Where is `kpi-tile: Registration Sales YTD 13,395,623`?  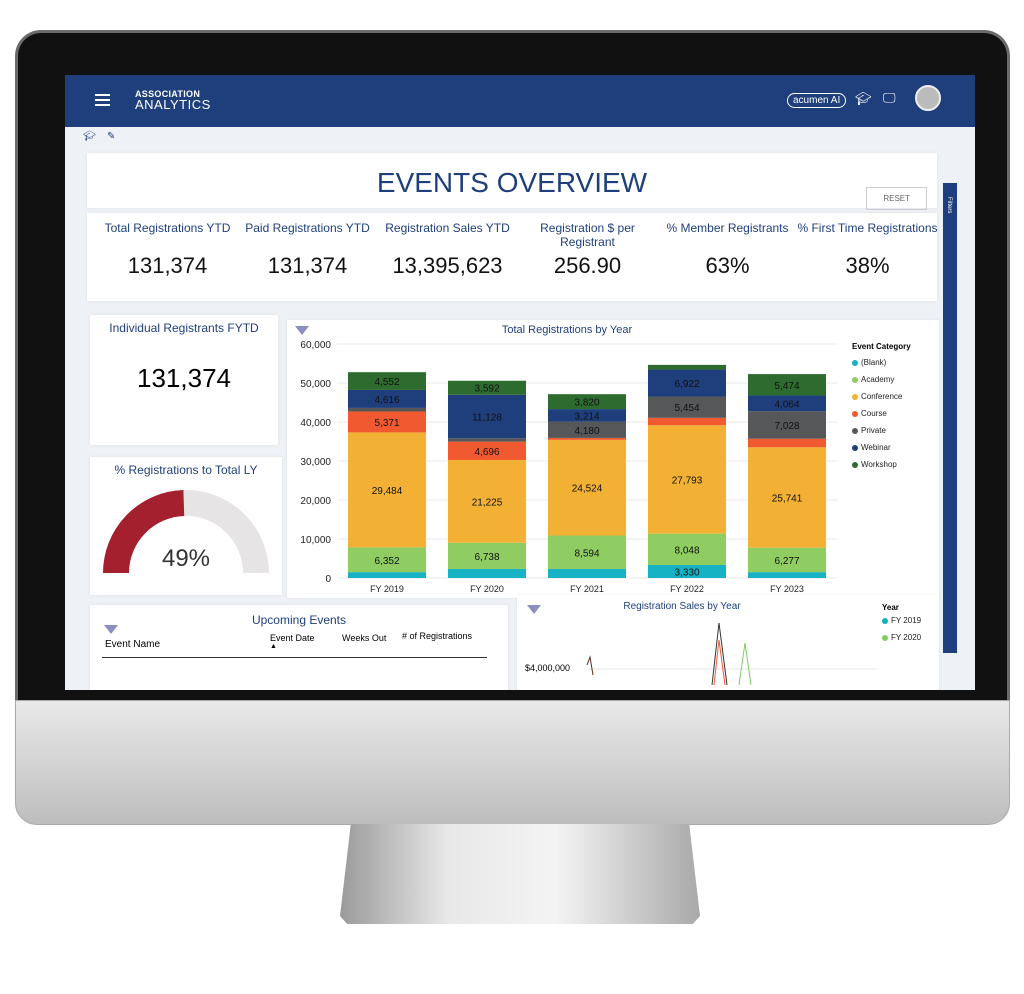 kpi-tile: Registration Sales YTD 13,395,623 is located at coordinates (447, 250).